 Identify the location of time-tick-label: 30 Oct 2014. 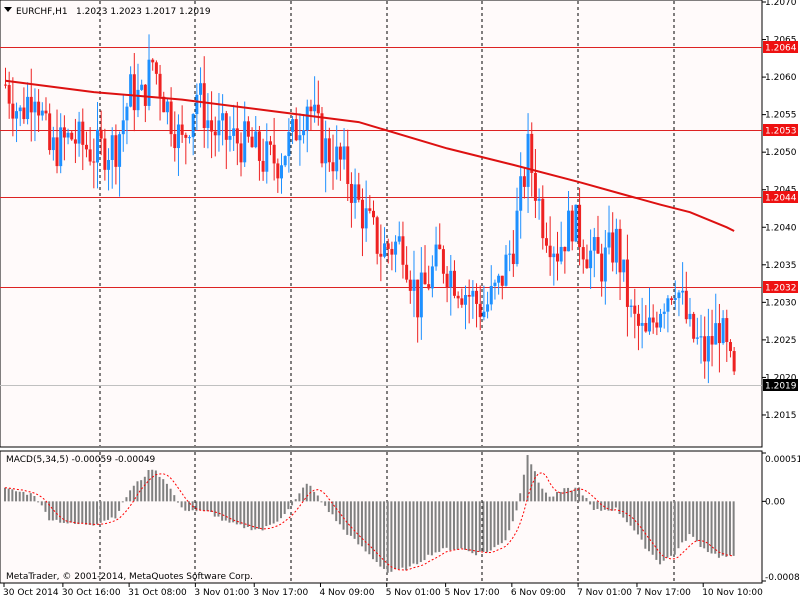
(31, 593).